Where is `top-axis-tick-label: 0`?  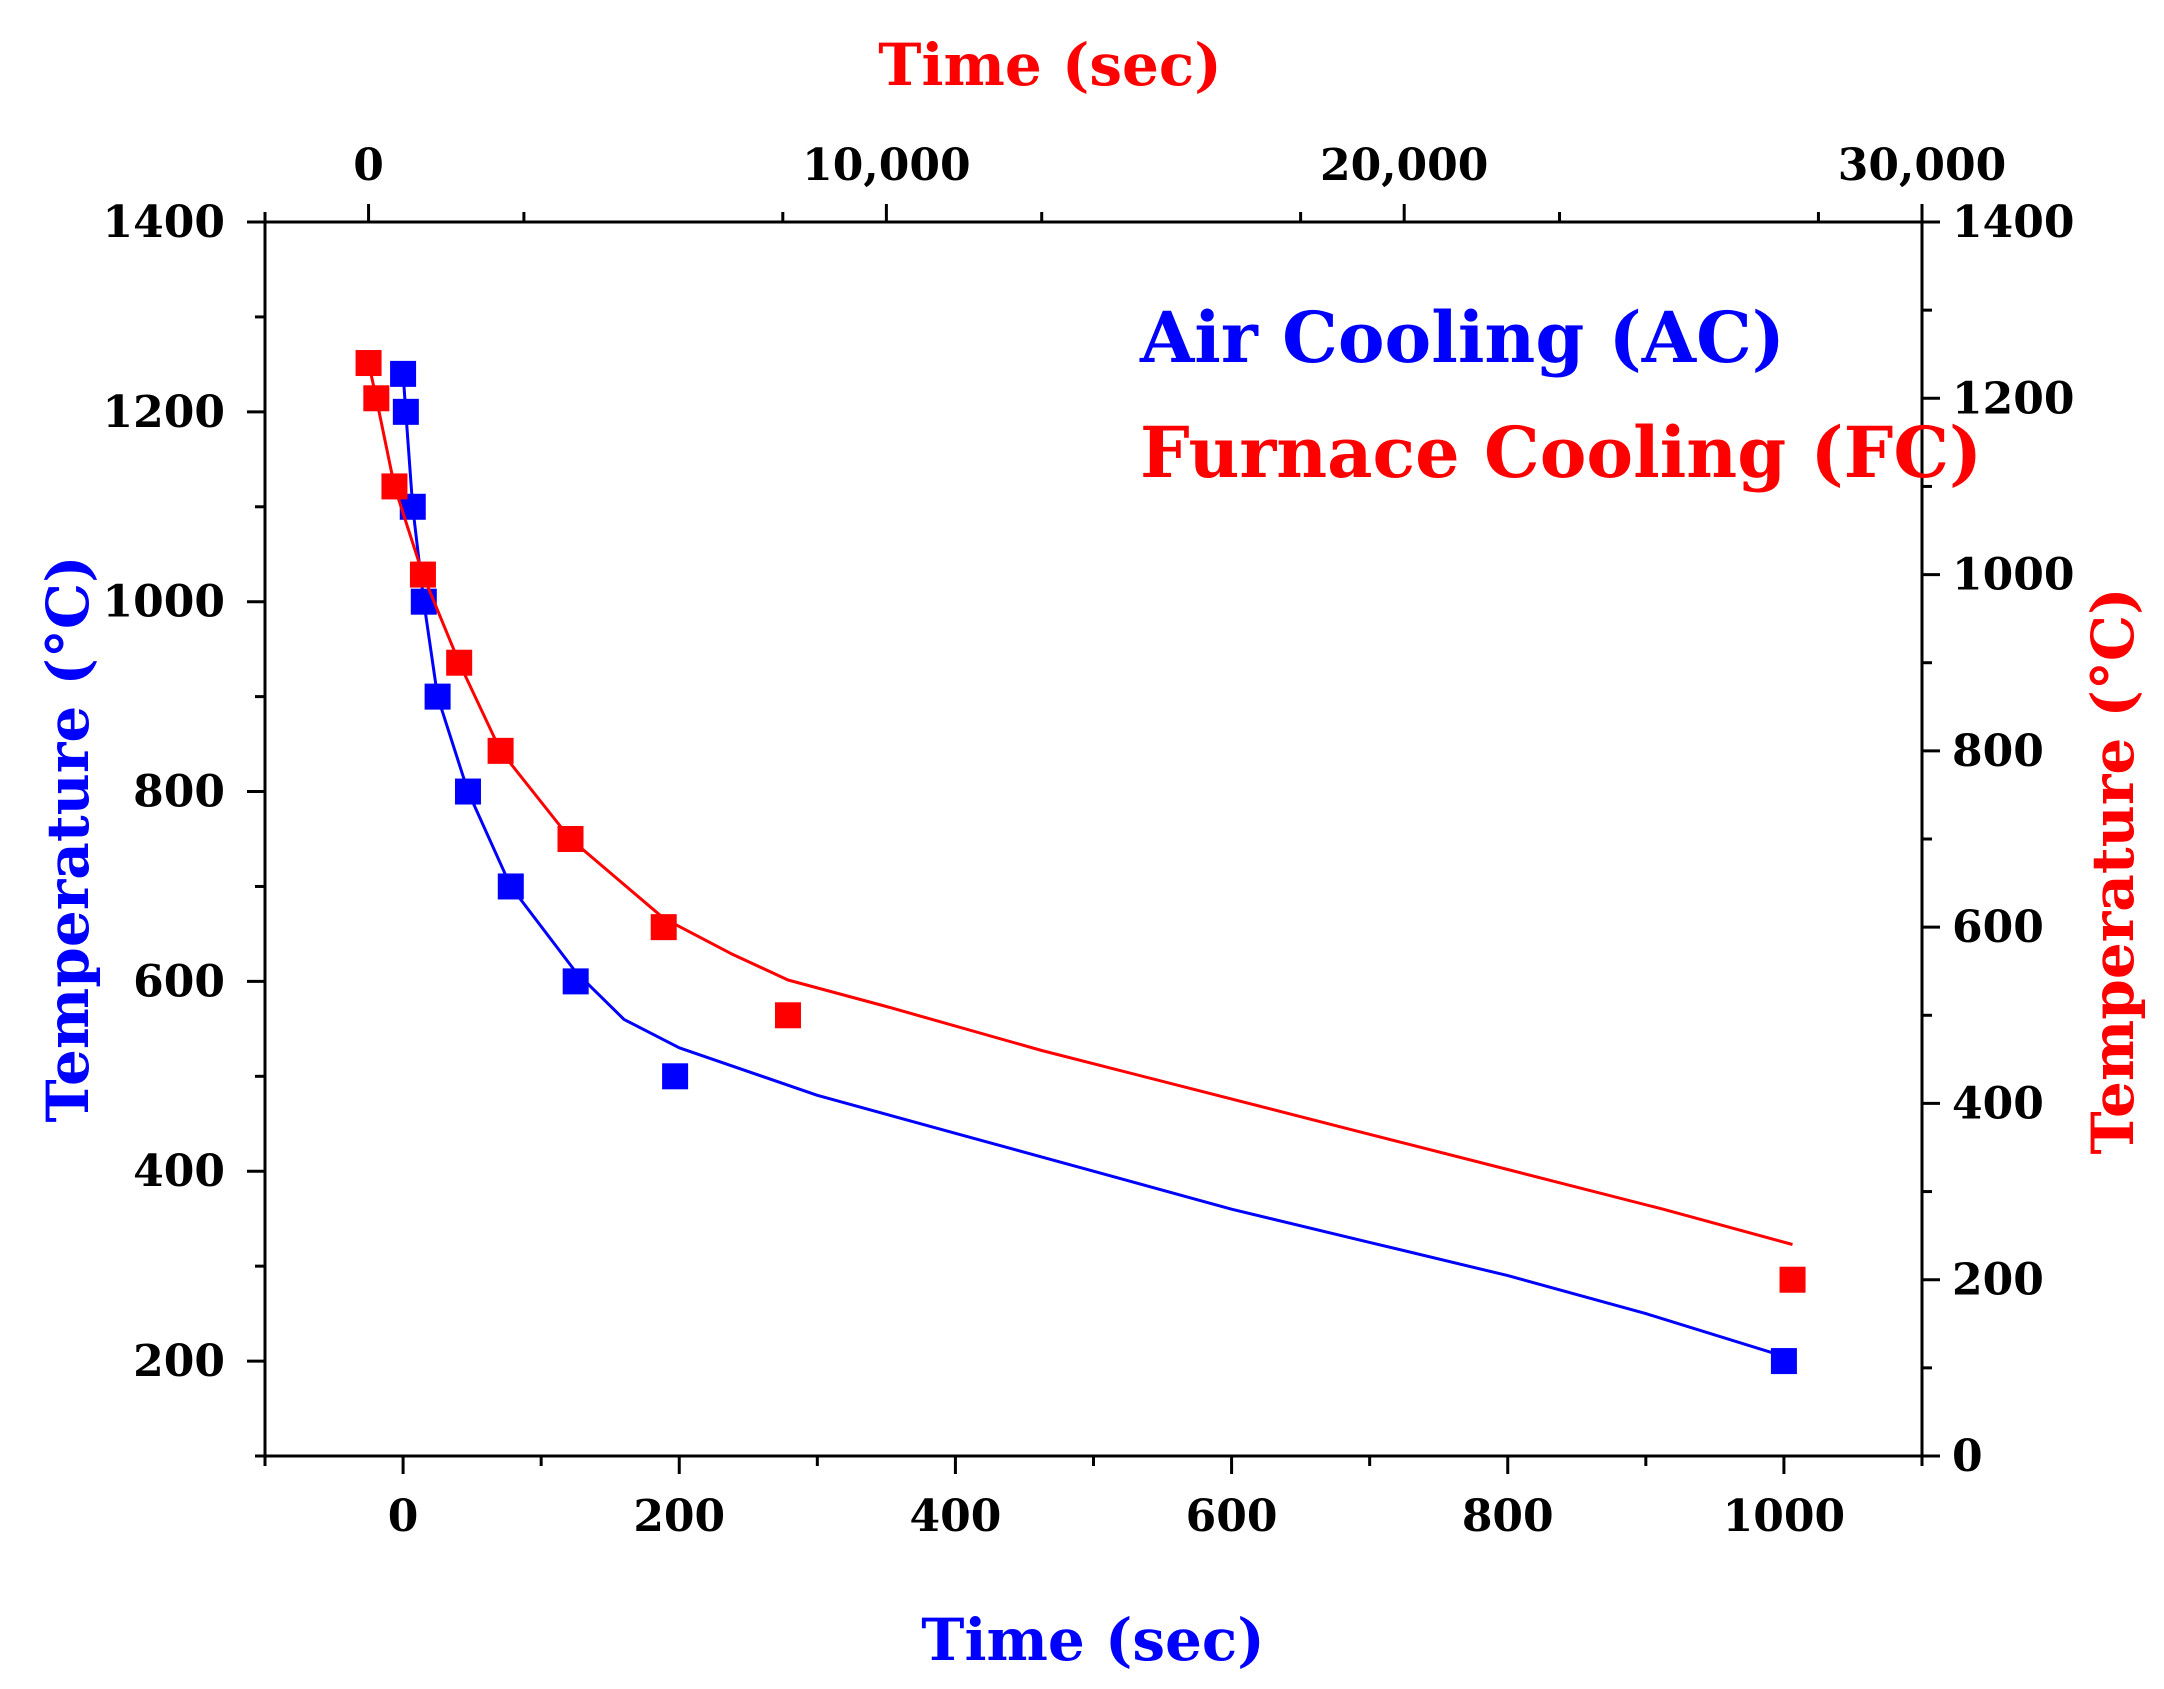
top-axis-tick-label: 0 is located at coordinates (368, 165).